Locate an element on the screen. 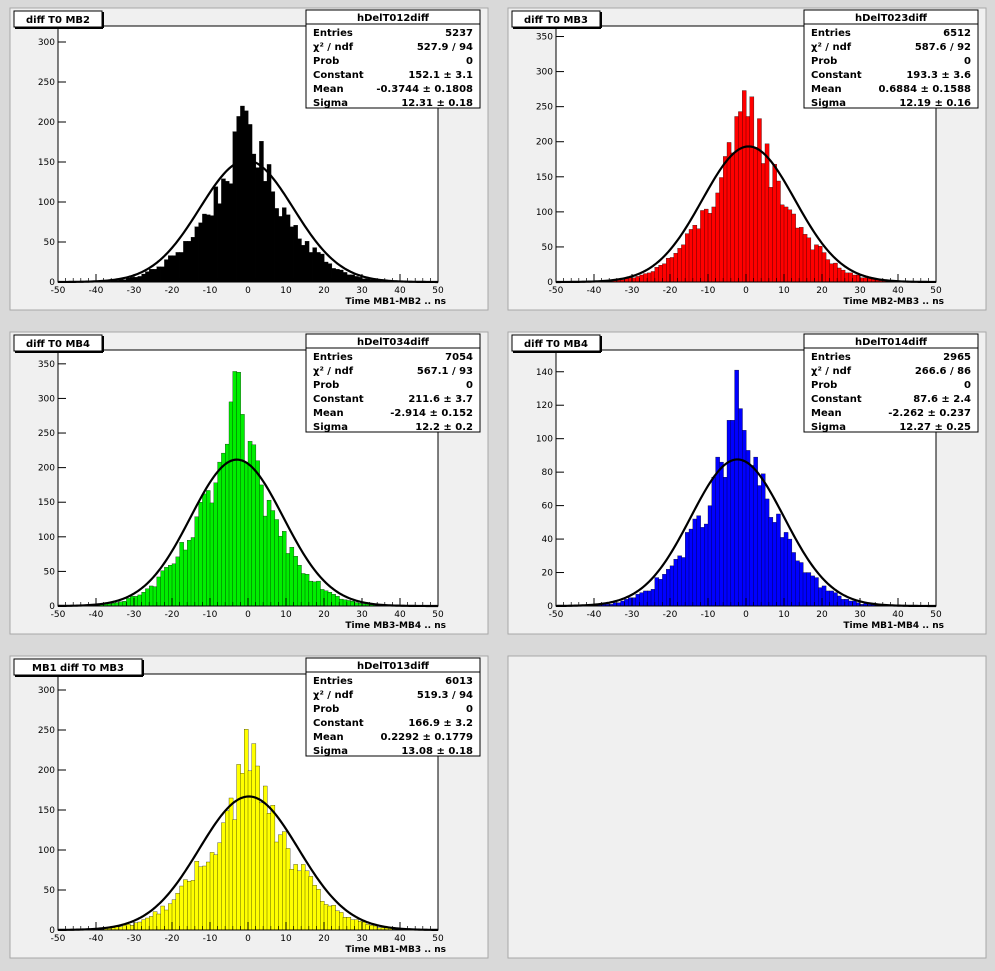 Image resolution: width=995 pixels, height=971 pixels. x-tick-label: 50 is located at coordinates (438, 291).